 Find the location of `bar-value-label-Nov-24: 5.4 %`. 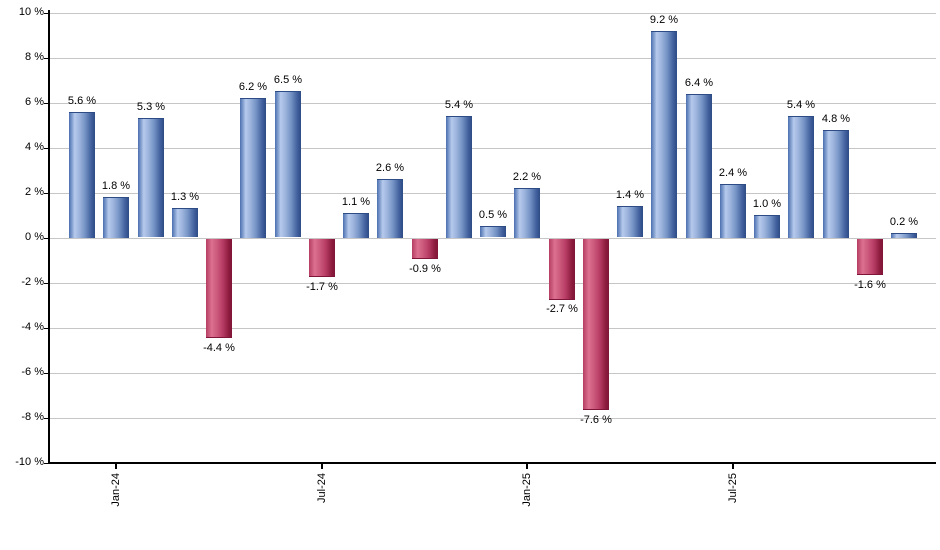

bar-value-label-Nov-24: 5.4 % is located at coordinates (459, 105).